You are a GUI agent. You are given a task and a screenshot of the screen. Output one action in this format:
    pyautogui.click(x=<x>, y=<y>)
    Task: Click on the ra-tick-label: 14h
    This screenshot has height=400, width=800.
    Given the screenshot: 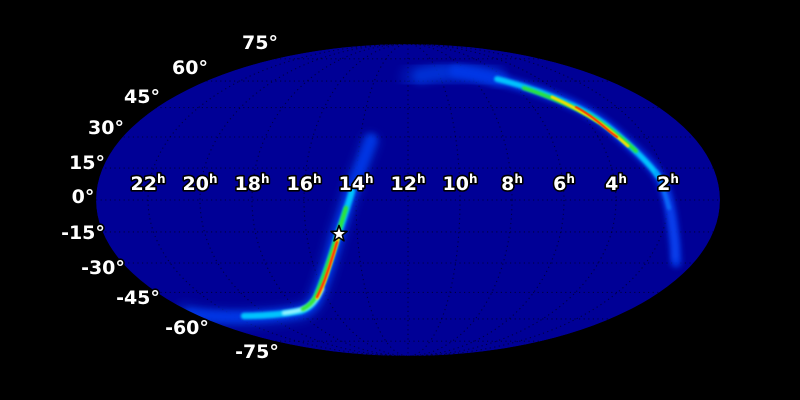 What is the action you would take?
    pyautogui.click(x=356, y=183)
    